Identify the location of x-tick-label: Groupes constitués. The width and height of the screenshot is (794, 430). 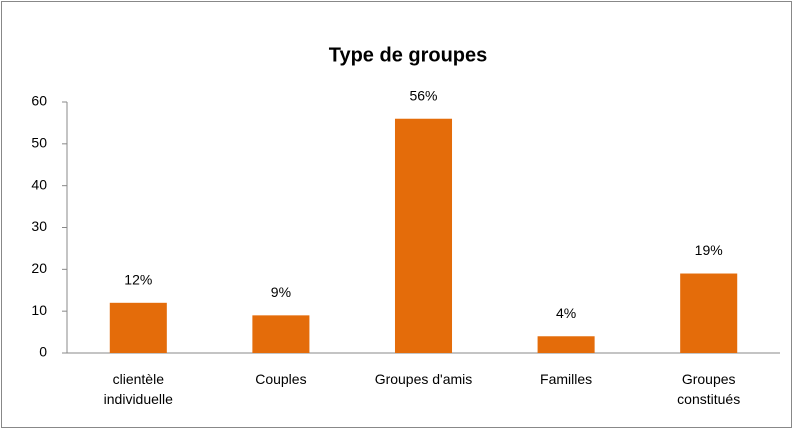
(709, 389).